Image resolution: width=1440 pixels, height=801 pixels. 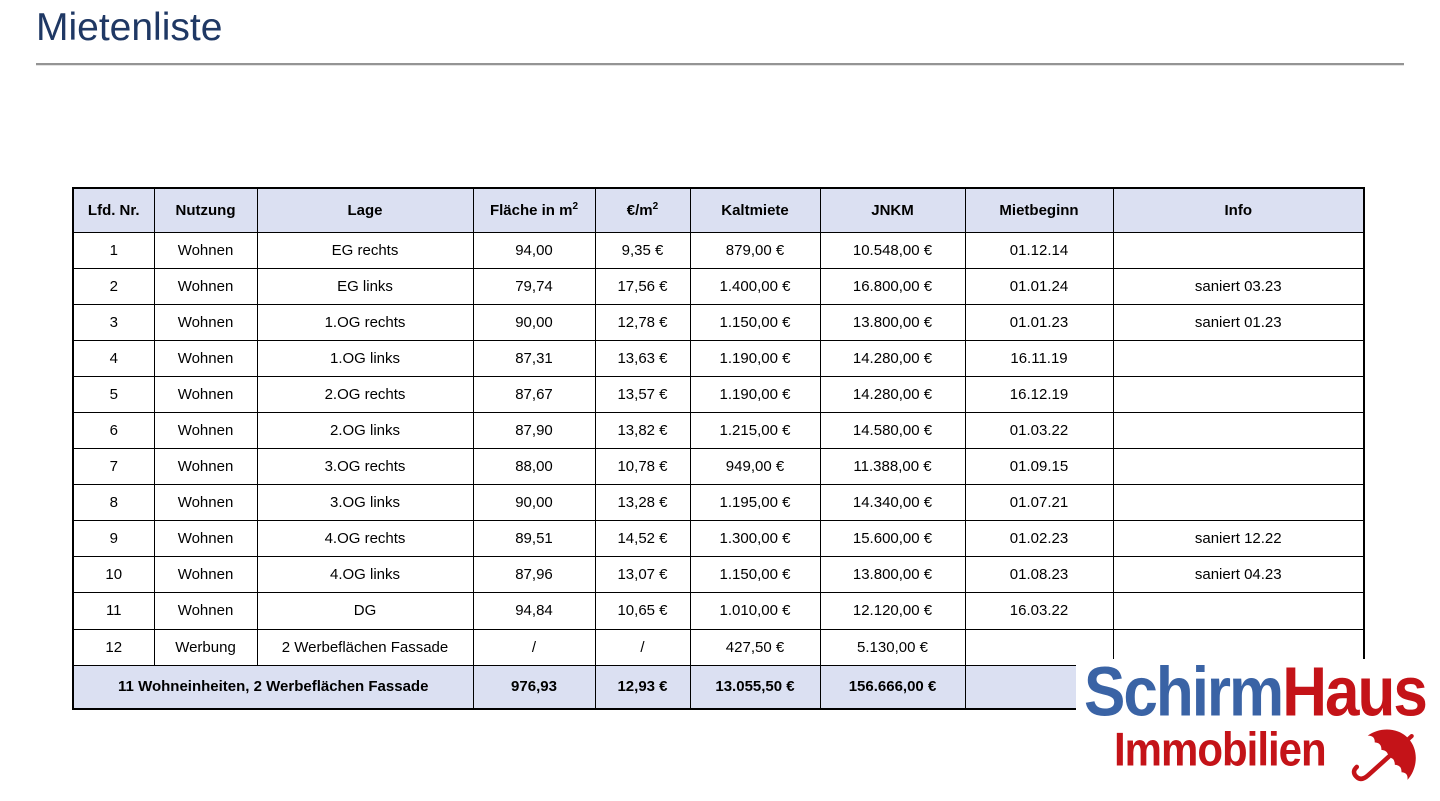 What do you see at coordinates (642, 611) in the screenshot?
I see `table-cell: 10,65 €` at bounding box center [642, 611].